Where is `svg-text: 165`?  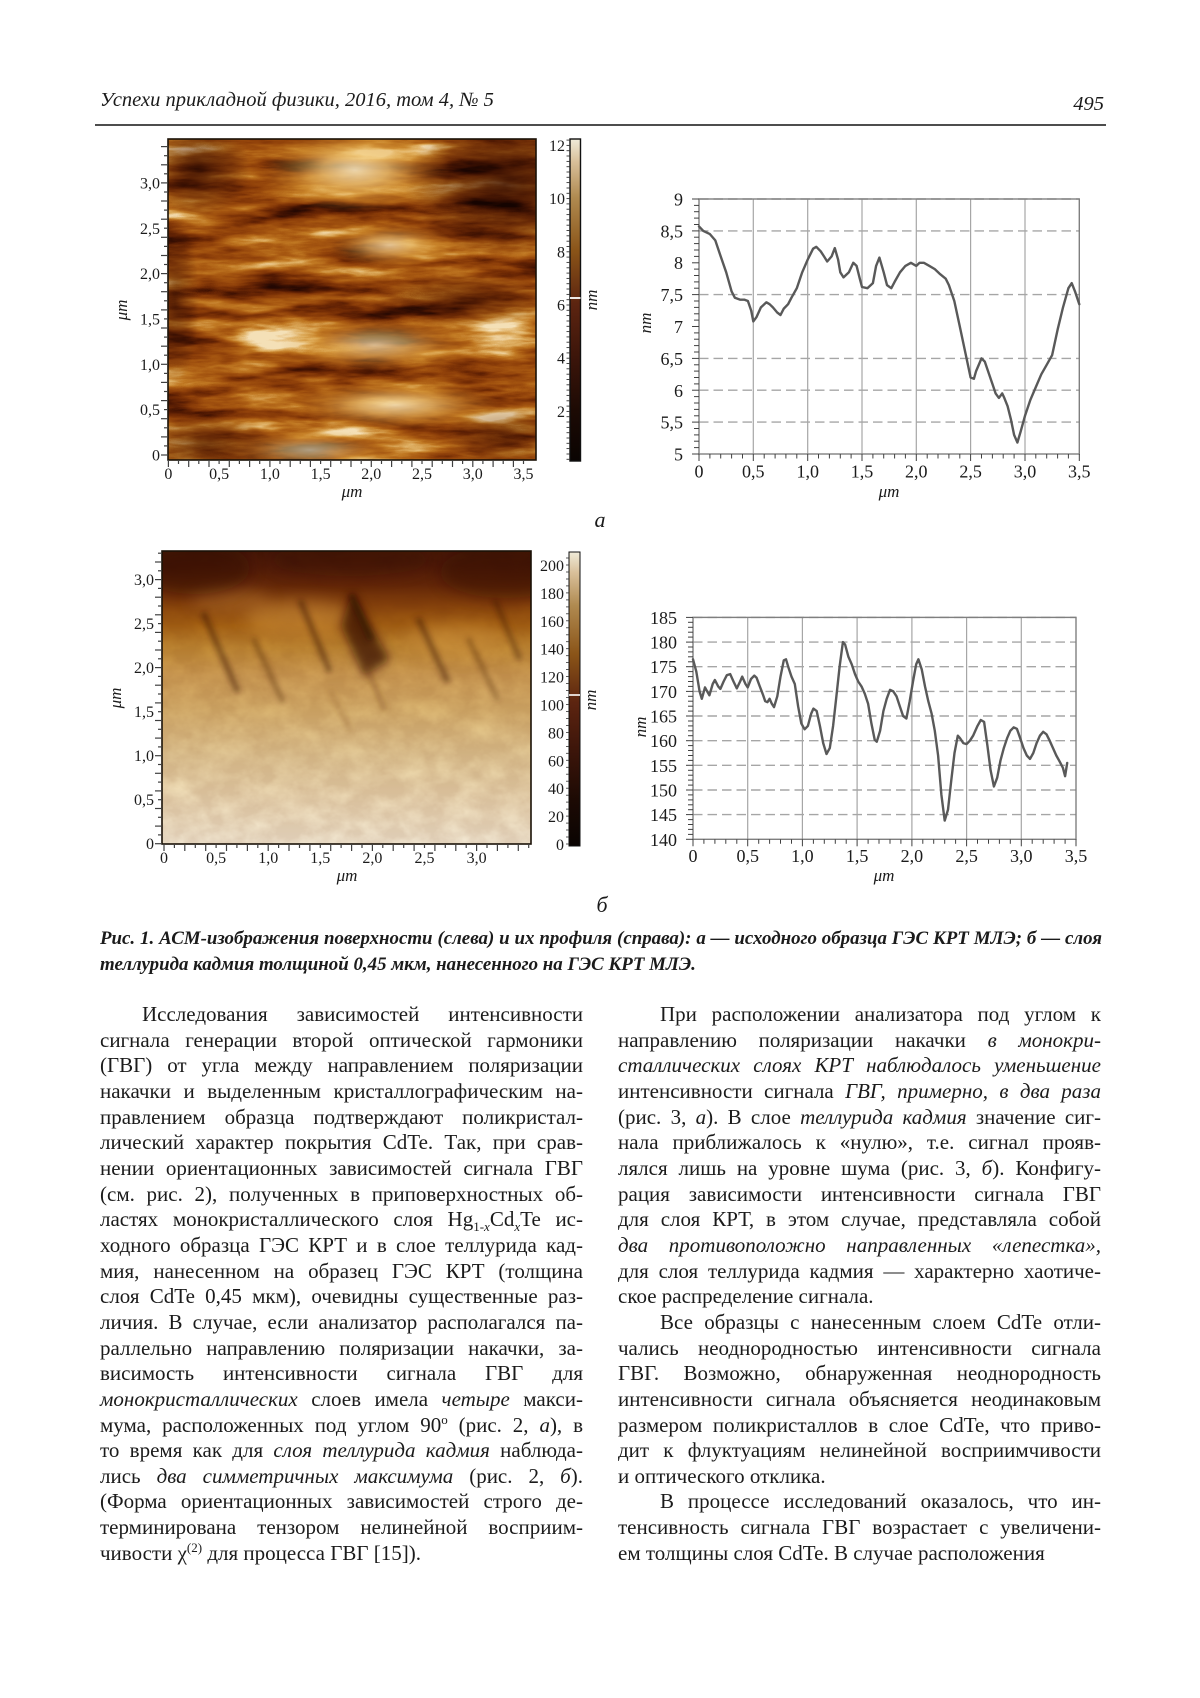 svg-text: 165 is located at coordinates (663, 717).